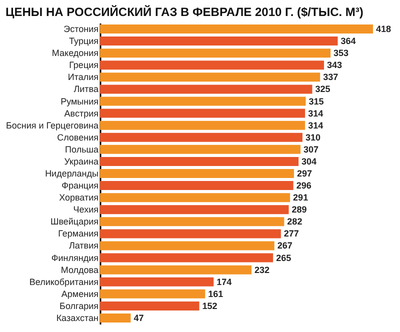 The image size is (400, 332). What do you see at coordinates (86, 209) in the screenshot?
I see `y-tick-label: Чехия` at bounding box center [86, 209].